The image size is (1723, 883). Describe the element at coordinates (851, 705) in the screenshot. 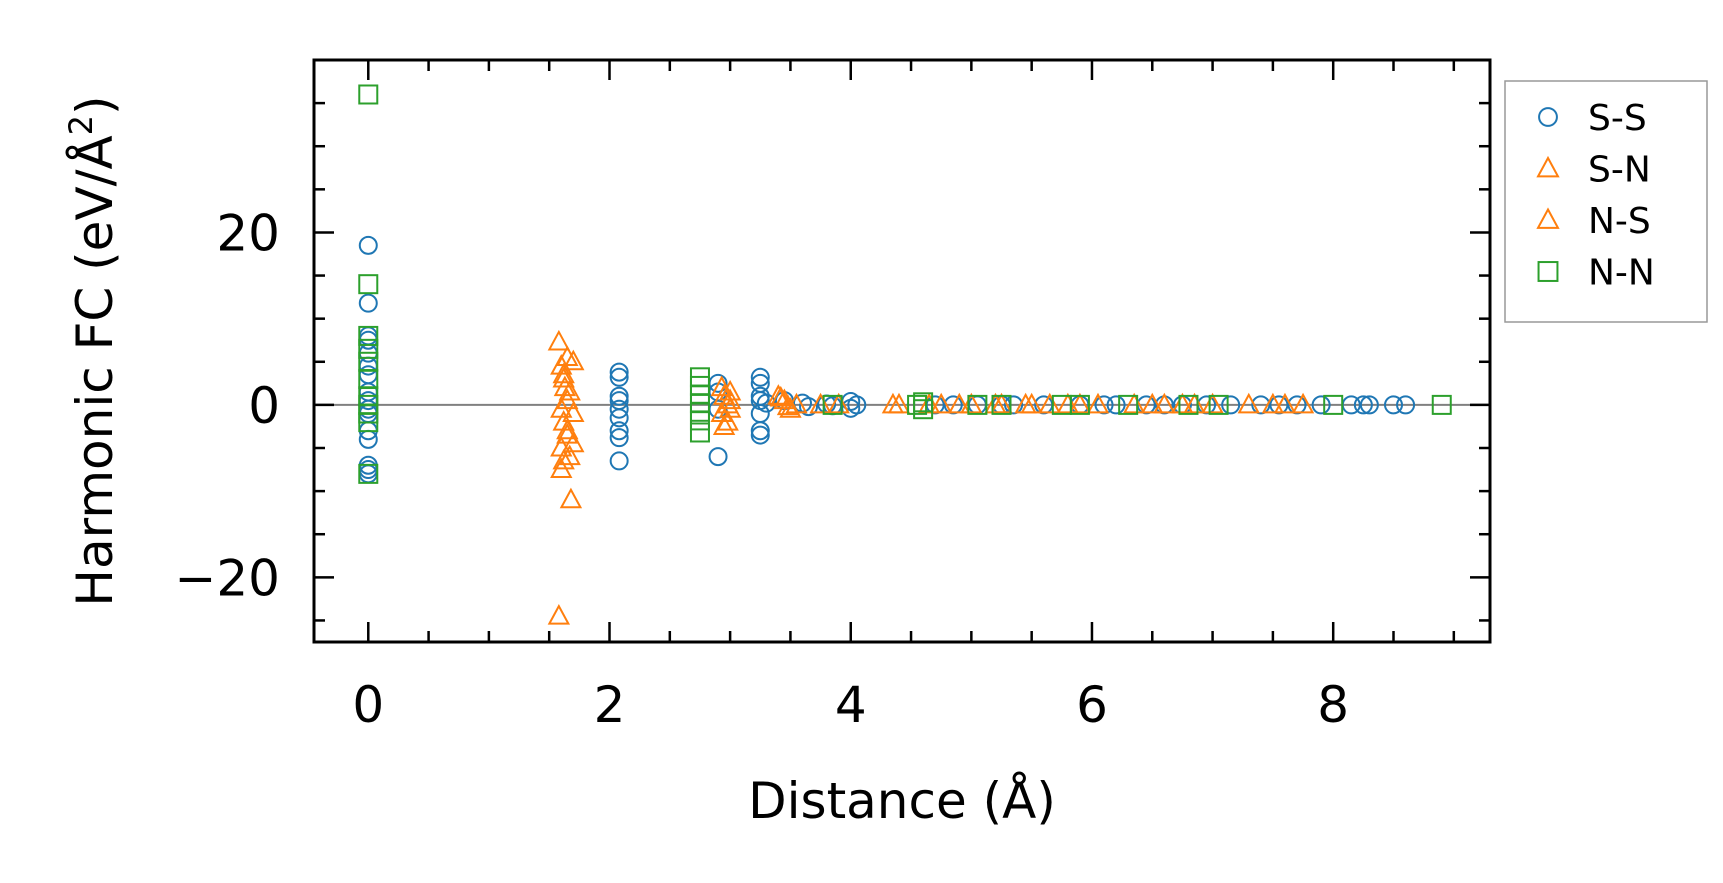

I see `x-tick-label: 4` at that location.